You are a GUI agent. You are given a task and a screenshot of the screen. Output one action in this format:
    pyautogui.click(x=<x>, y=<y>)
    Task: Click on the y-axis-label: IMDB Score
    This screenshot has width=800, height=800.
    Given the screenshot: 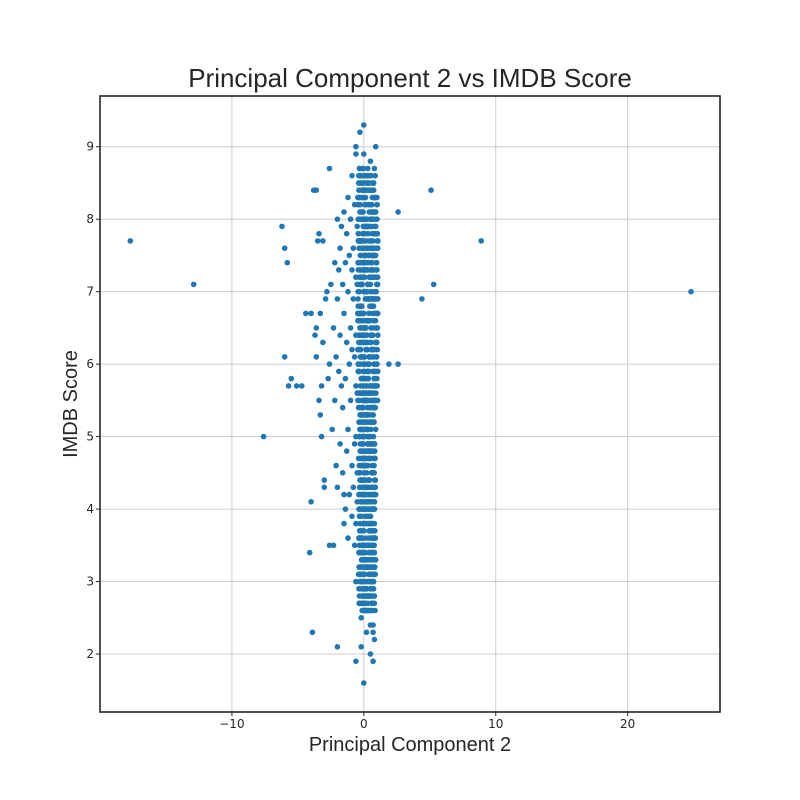 What is the action you would take?
    pyautogui.click(x=71, y=404)
    